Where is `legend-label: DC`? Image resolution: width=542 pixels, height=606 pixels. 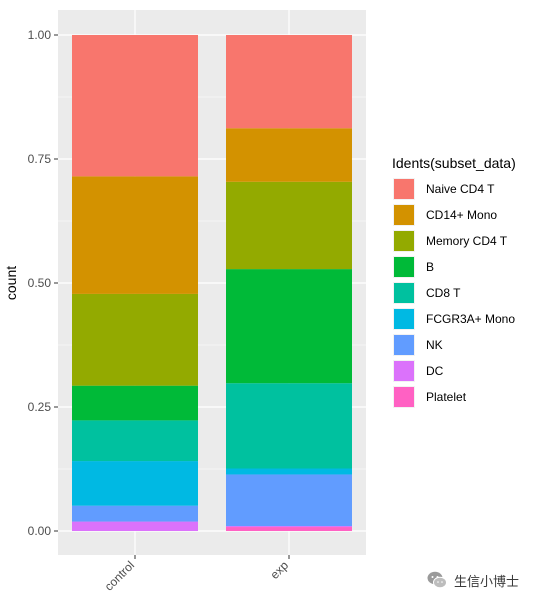 legend-label: DC is located at coordinates (435, 371).